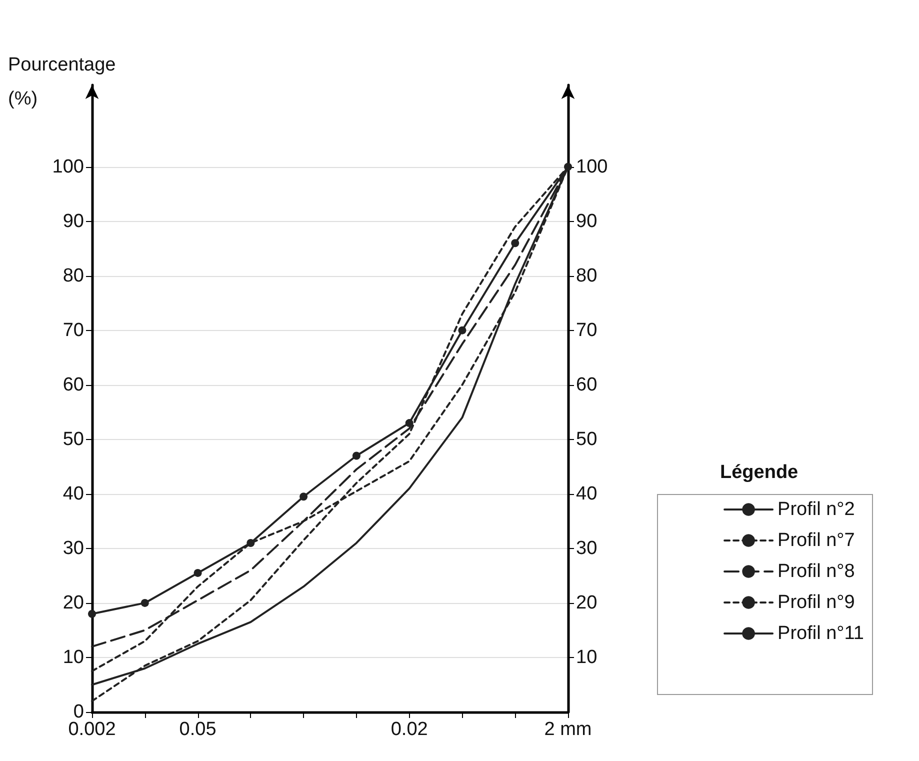 The image size is (919, 761). What do you see at coordinates (568, 729) in the screenshot?
I see `x-tick-label: 2 mm` at bounding box center [568, 729].